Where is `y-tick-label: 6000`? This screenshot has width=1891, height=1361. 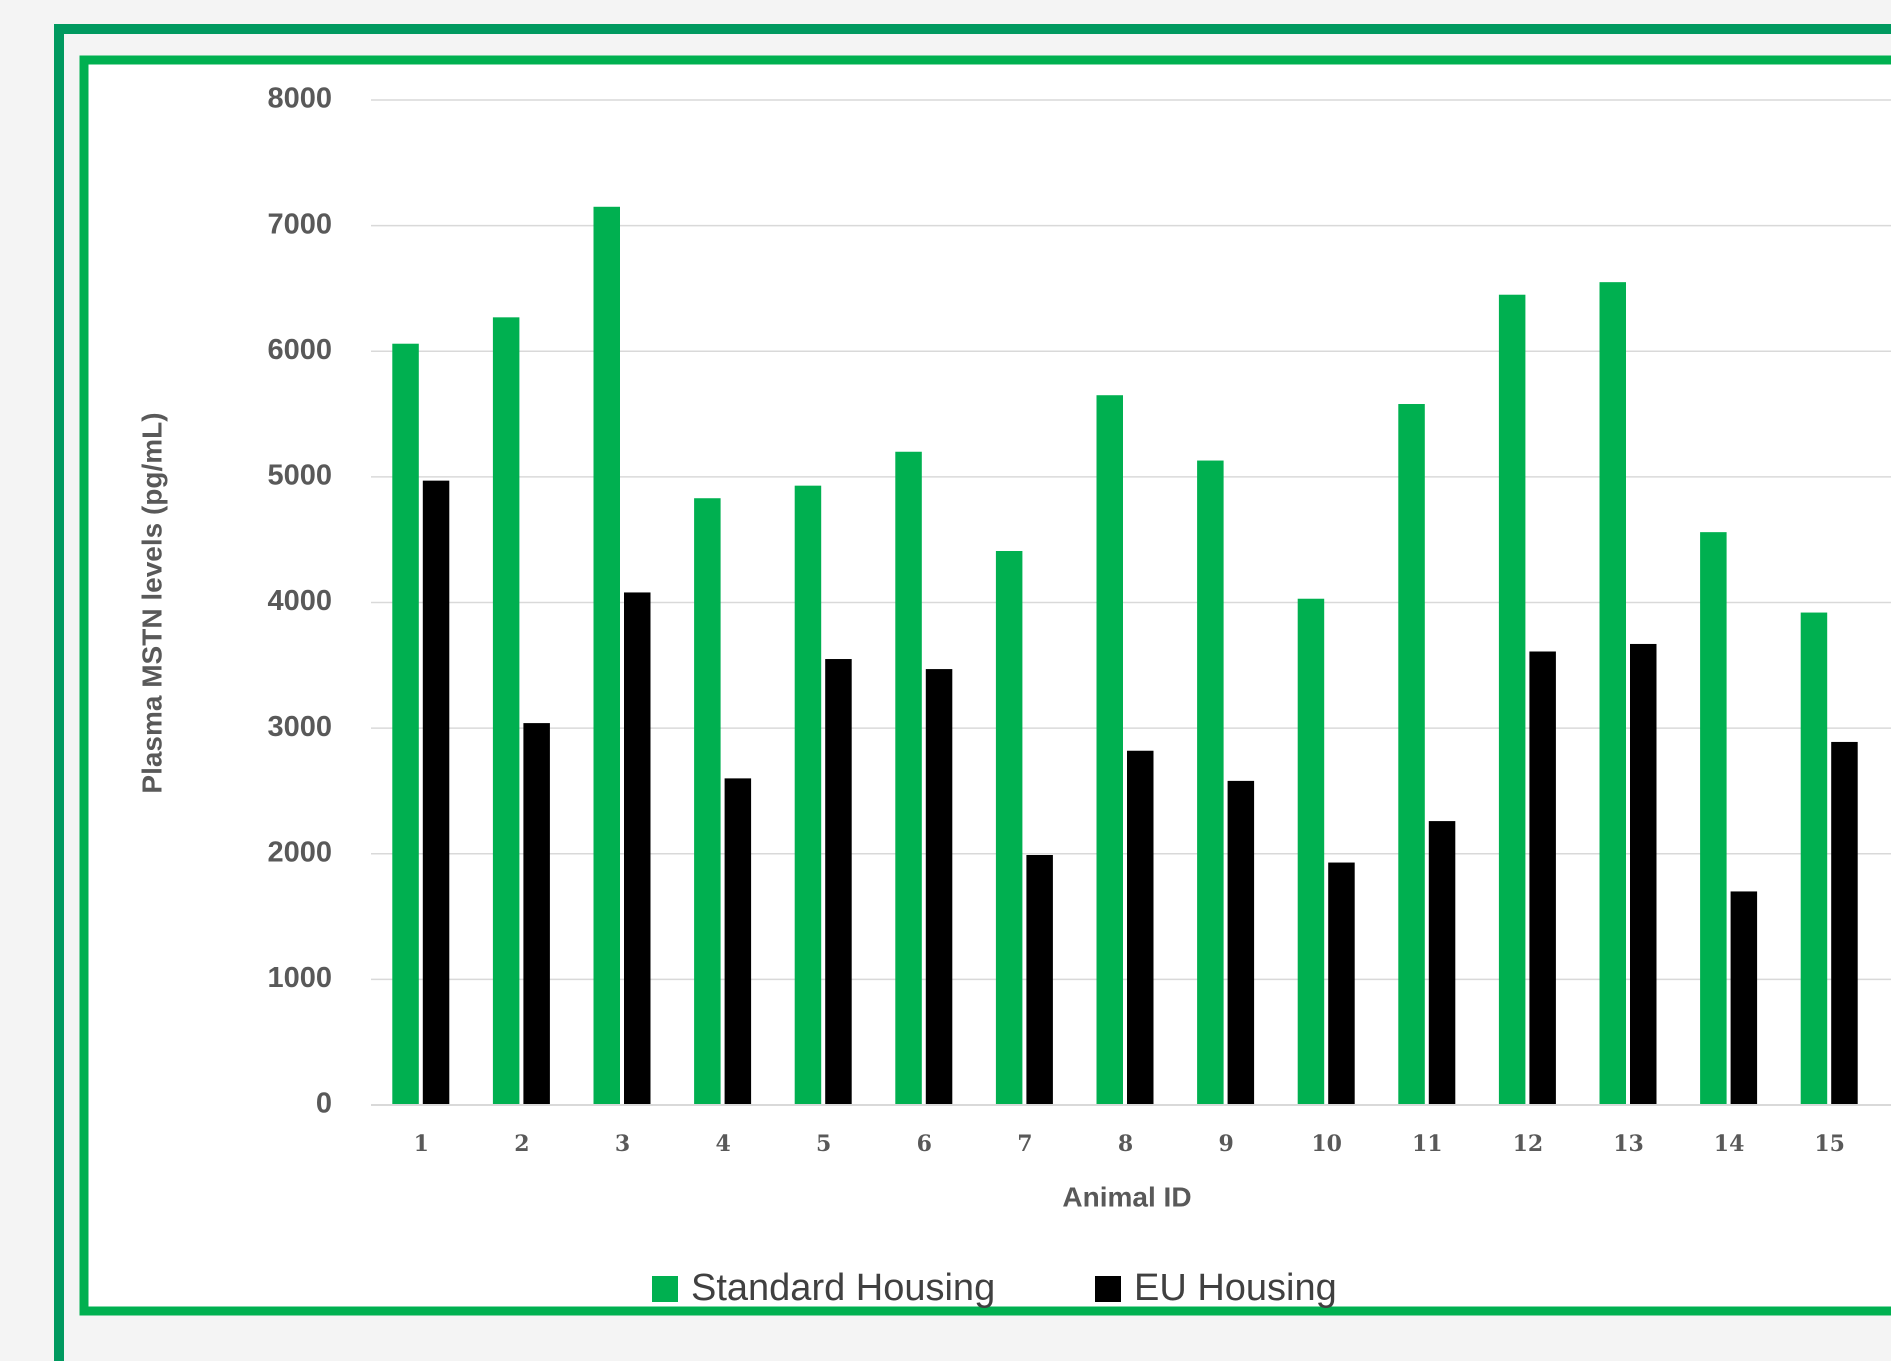
y-tick-label: 6000 is located at coordinates (299, 350).